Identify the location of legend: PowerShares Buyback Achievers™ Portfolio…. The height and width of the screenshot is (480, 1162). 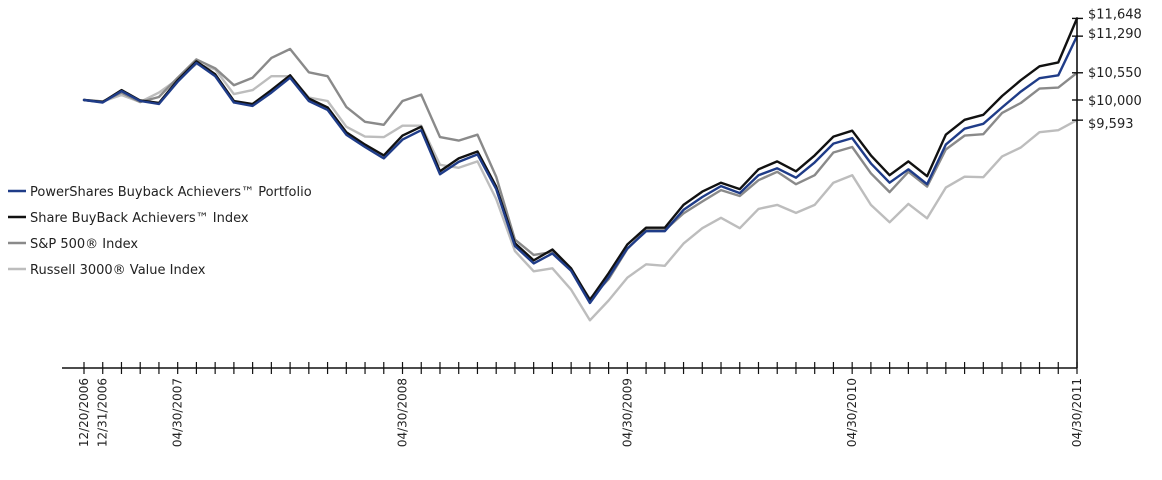
(160, 231).